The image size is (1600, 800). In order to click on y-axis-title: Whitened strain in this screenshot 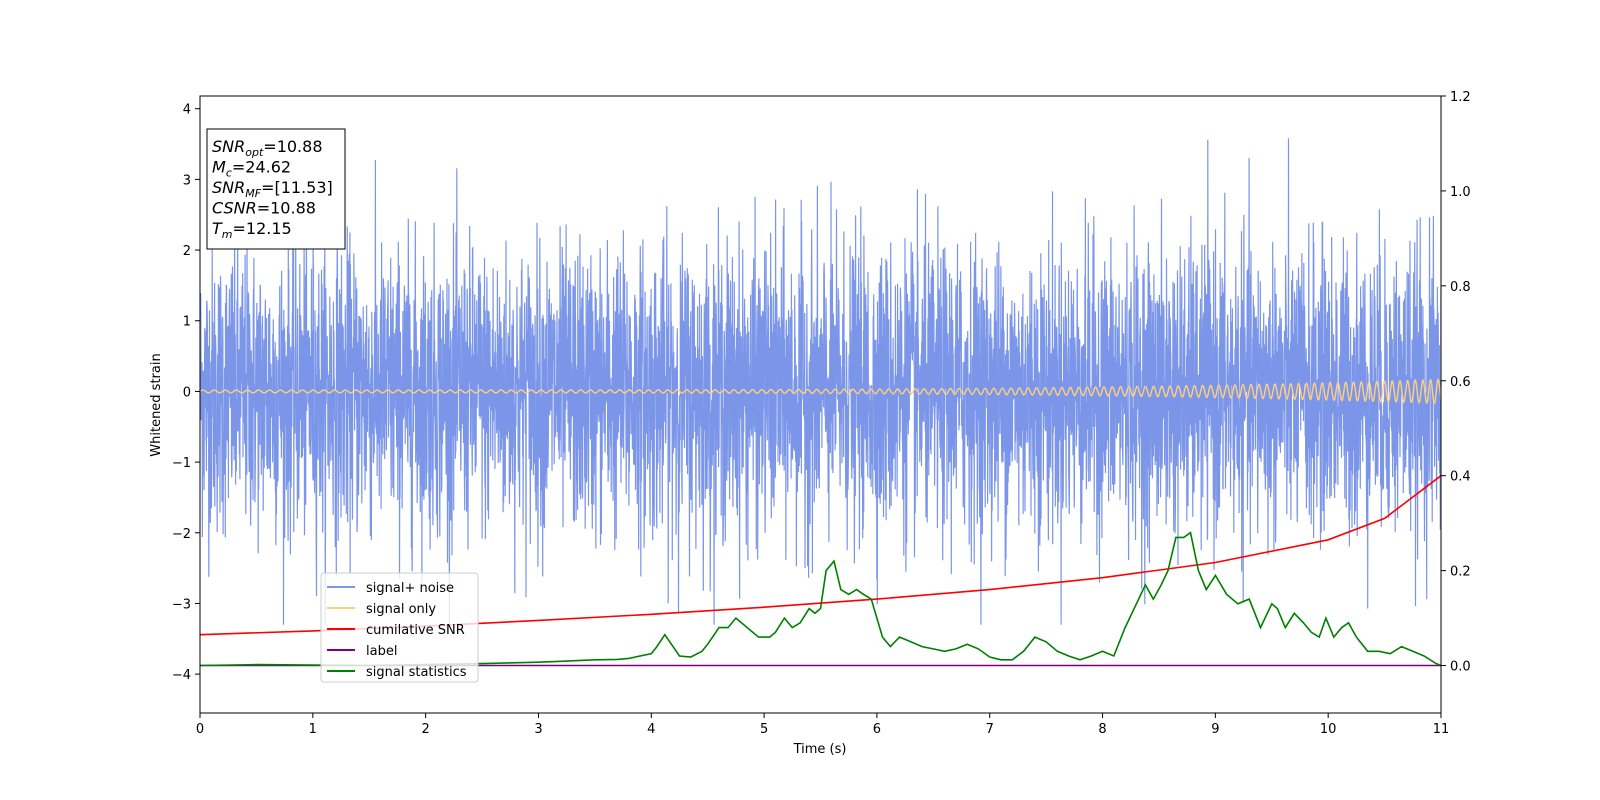, I will do `click(156, 404)`.